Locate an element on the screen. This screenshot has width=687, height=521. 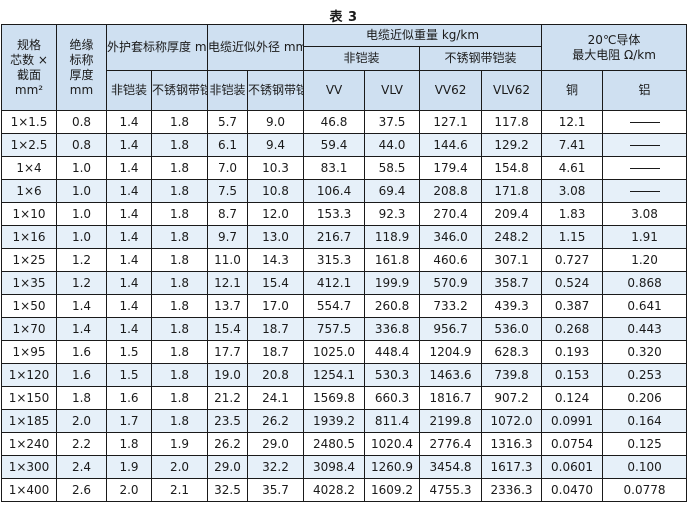
header-weight-ss-armored: 不锈钢带铠装 is located at coordinates (481, 58).